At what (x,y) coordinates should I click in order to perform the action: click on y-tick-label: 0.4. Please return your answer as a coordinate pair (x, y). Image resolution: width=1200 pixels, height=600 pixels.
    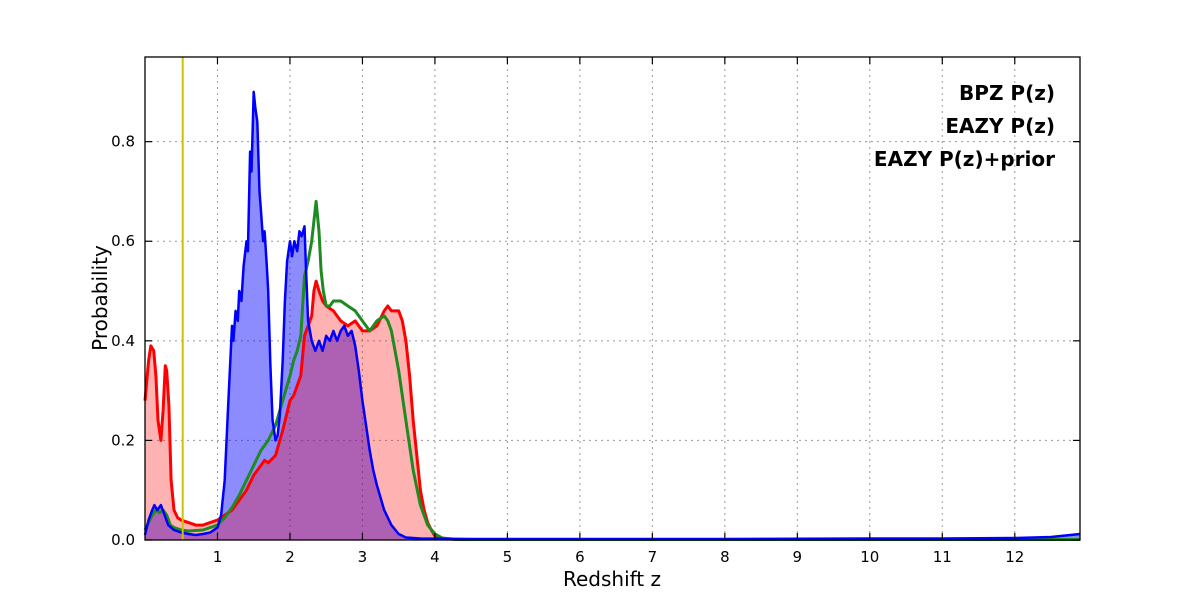
    Looking at the image, I should click on (123, 341).